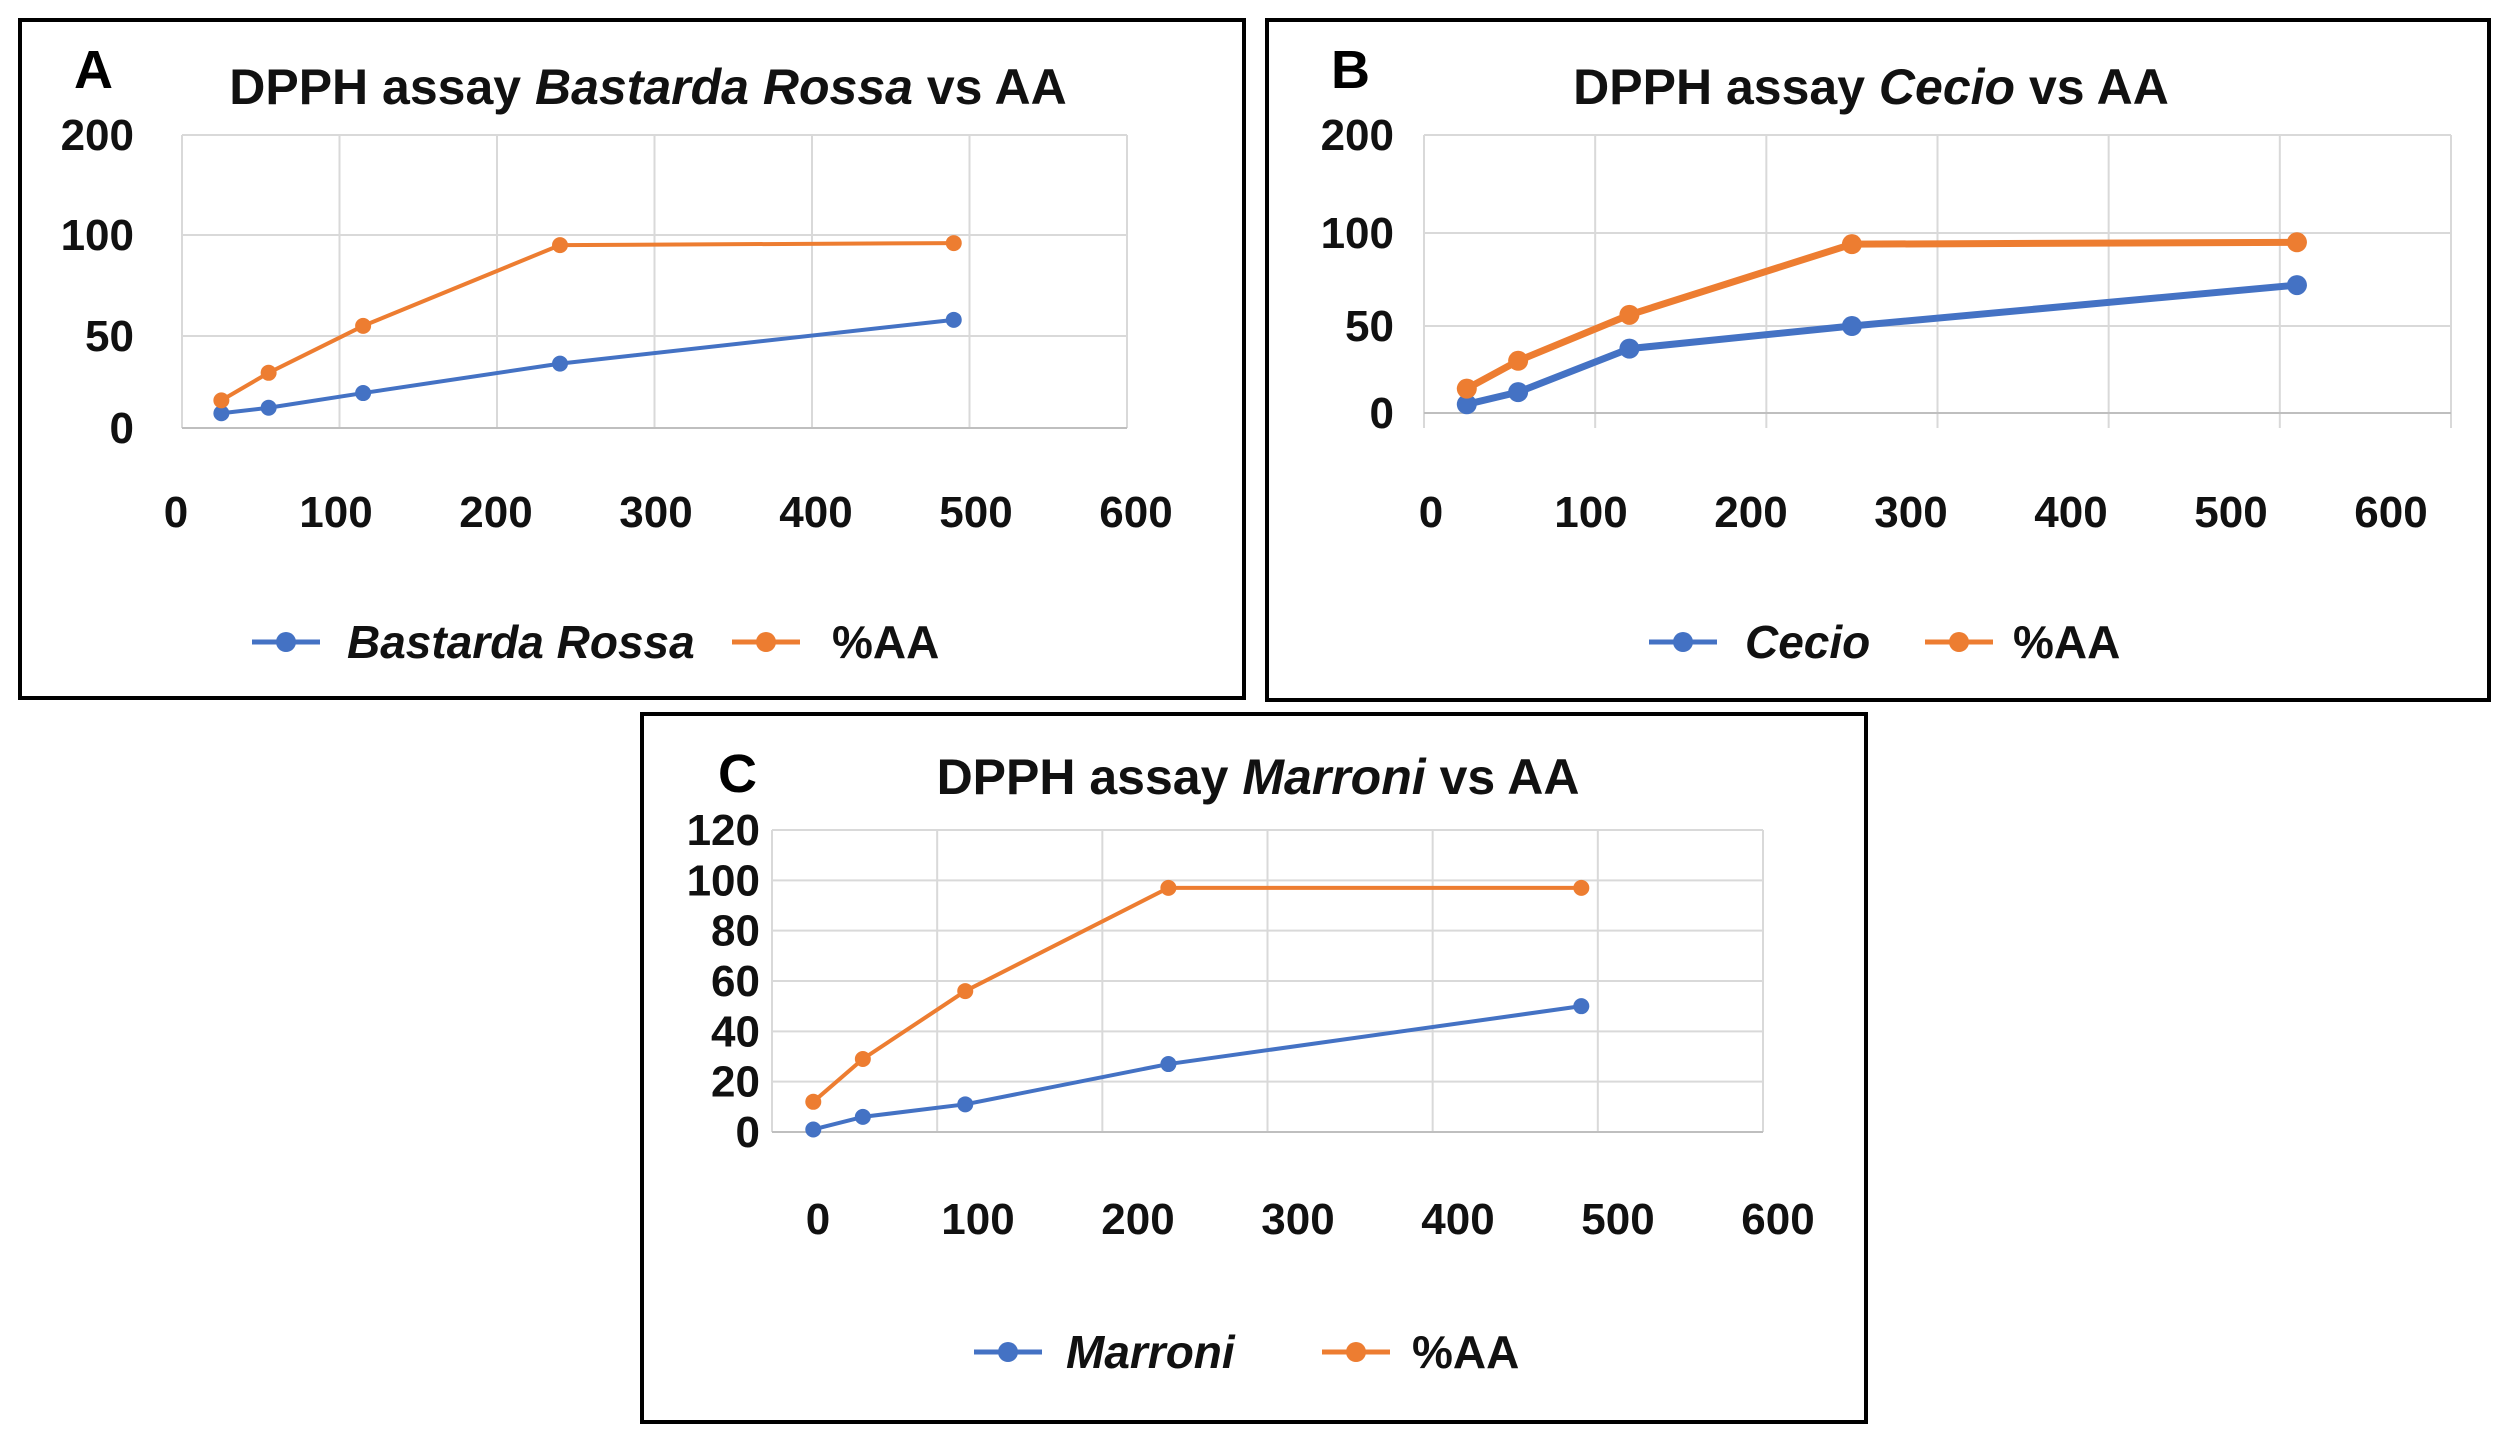 The height and width of the screenshot is (1441, 2504). What do you see at coordinates (1350, 70) in the screenshot?
I see `panel-letter: B` at bounding box center [1350, 70].